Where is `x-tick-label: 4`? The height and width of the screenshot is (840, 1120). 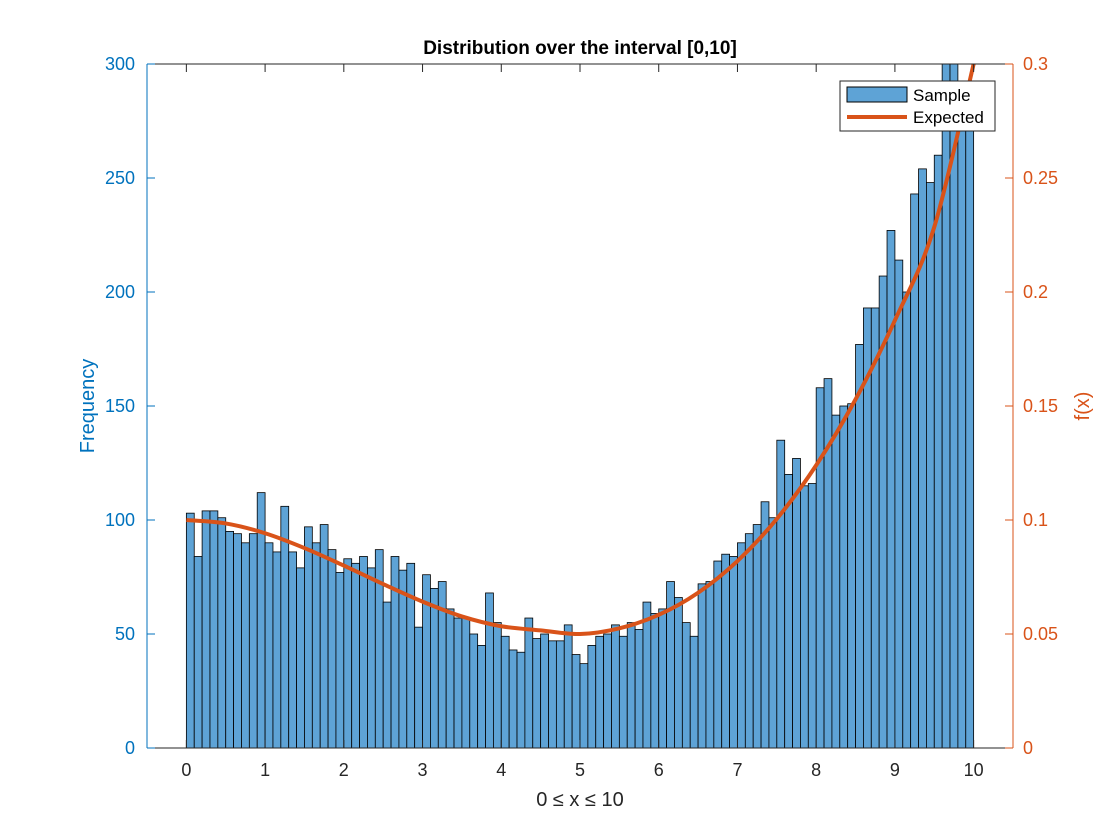 x-tick-label: 4 is located at coordinates (501, 770).